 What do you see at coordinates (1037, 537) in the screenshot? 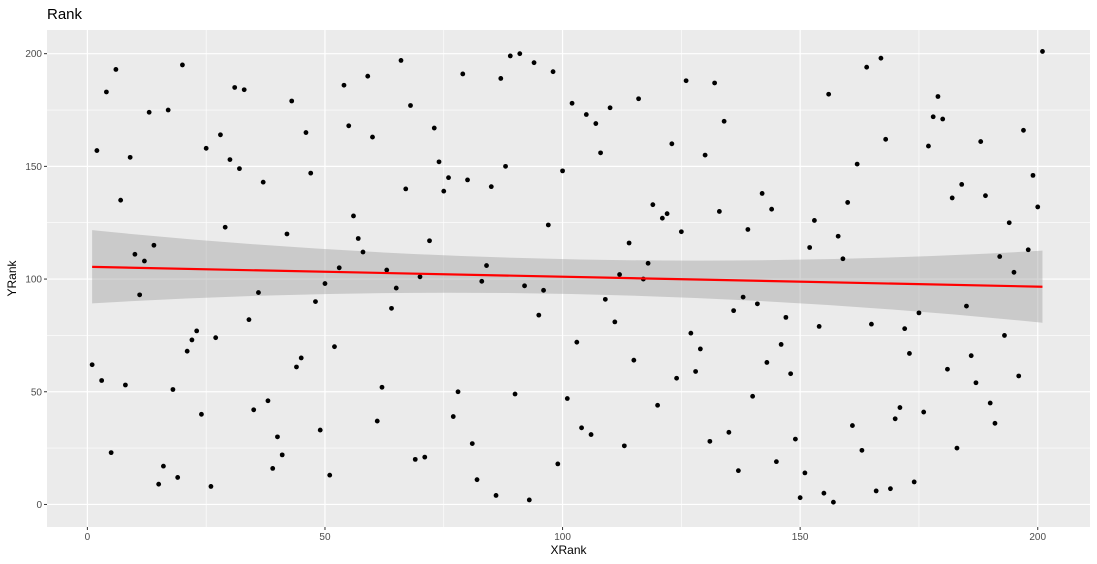
I see `x-tick-label: 200` at bounding box center [1037, 537].